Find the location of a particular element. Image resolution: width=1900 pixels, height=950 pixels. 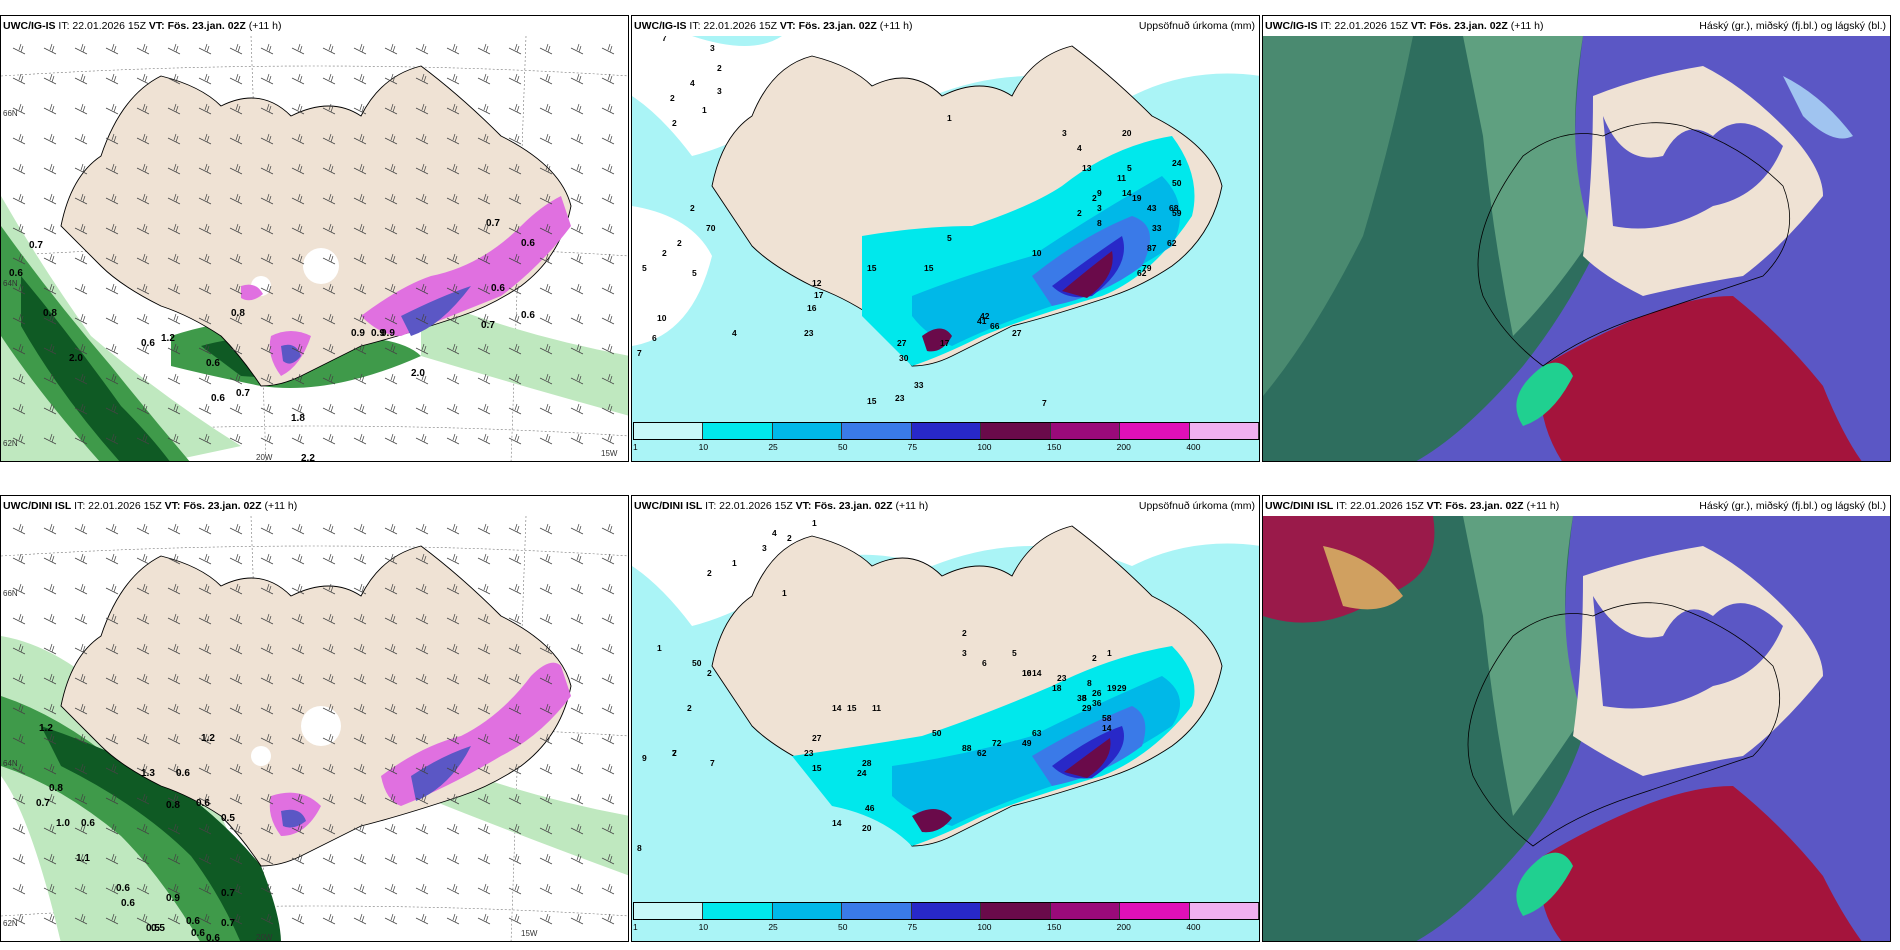

value-label: 0.7 is located at coordinates (493, 223).